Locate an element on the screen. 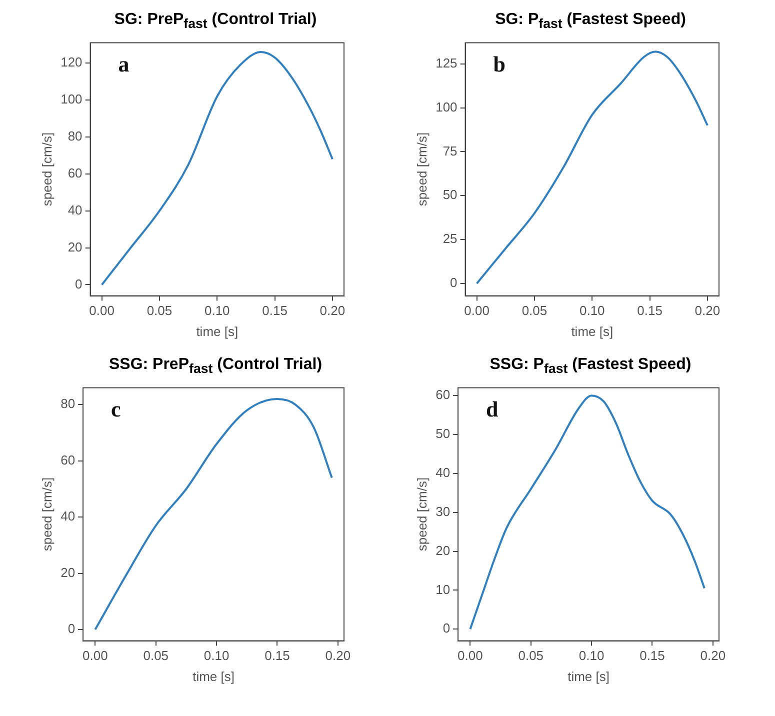 This screenshot has height=716, width=775. y-tick-label: 25 is located at coordinates (450, 238).